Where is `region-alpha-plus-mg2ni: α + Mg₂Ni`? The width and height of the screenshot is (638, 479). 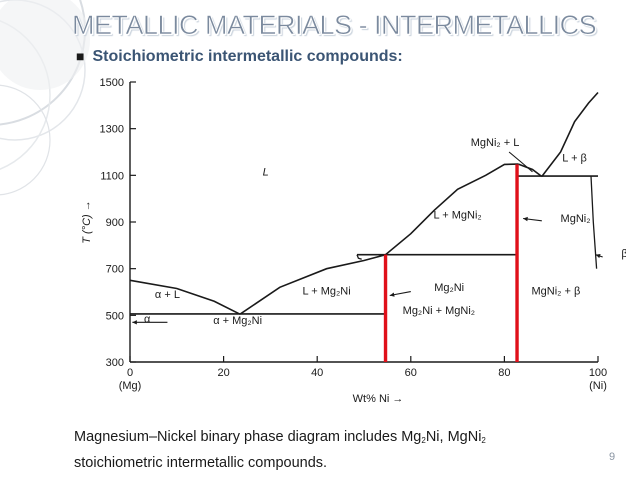
region-alpha-plus-mg2ni: α + Mg₂Ni is located at coordinates (237, 321).